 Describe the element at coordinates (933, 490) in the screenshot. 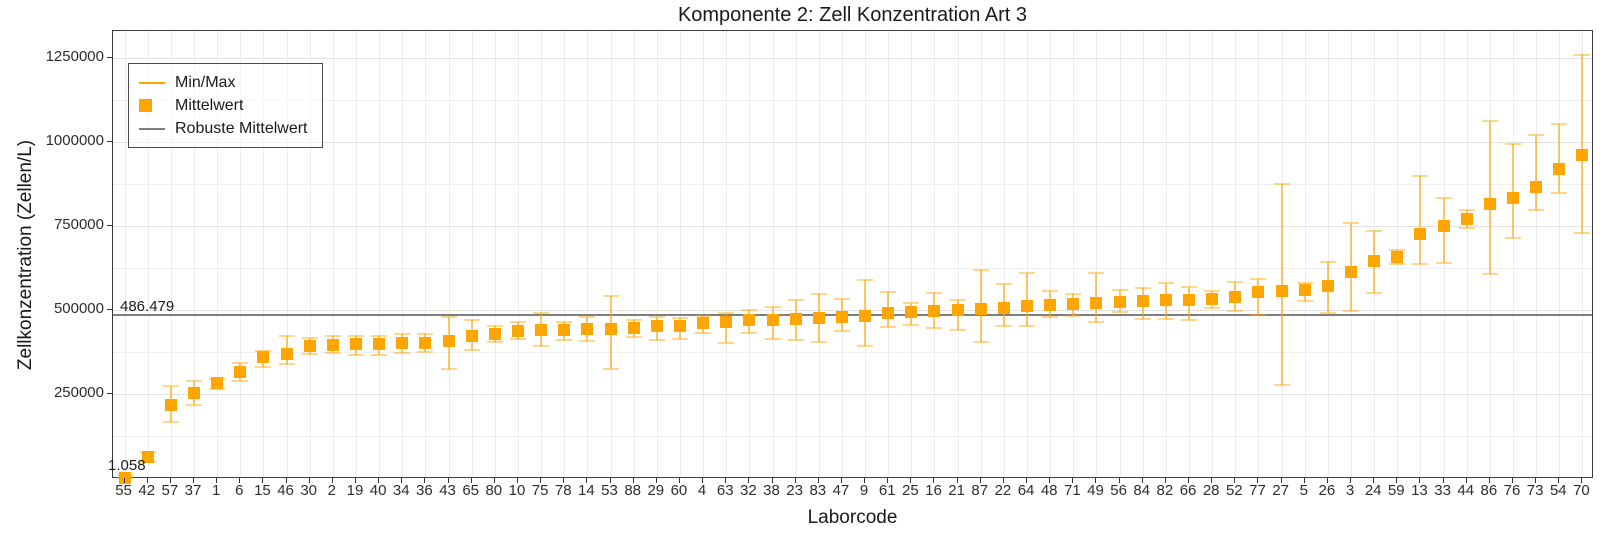

I see `x-tick-label: 16` at that location.